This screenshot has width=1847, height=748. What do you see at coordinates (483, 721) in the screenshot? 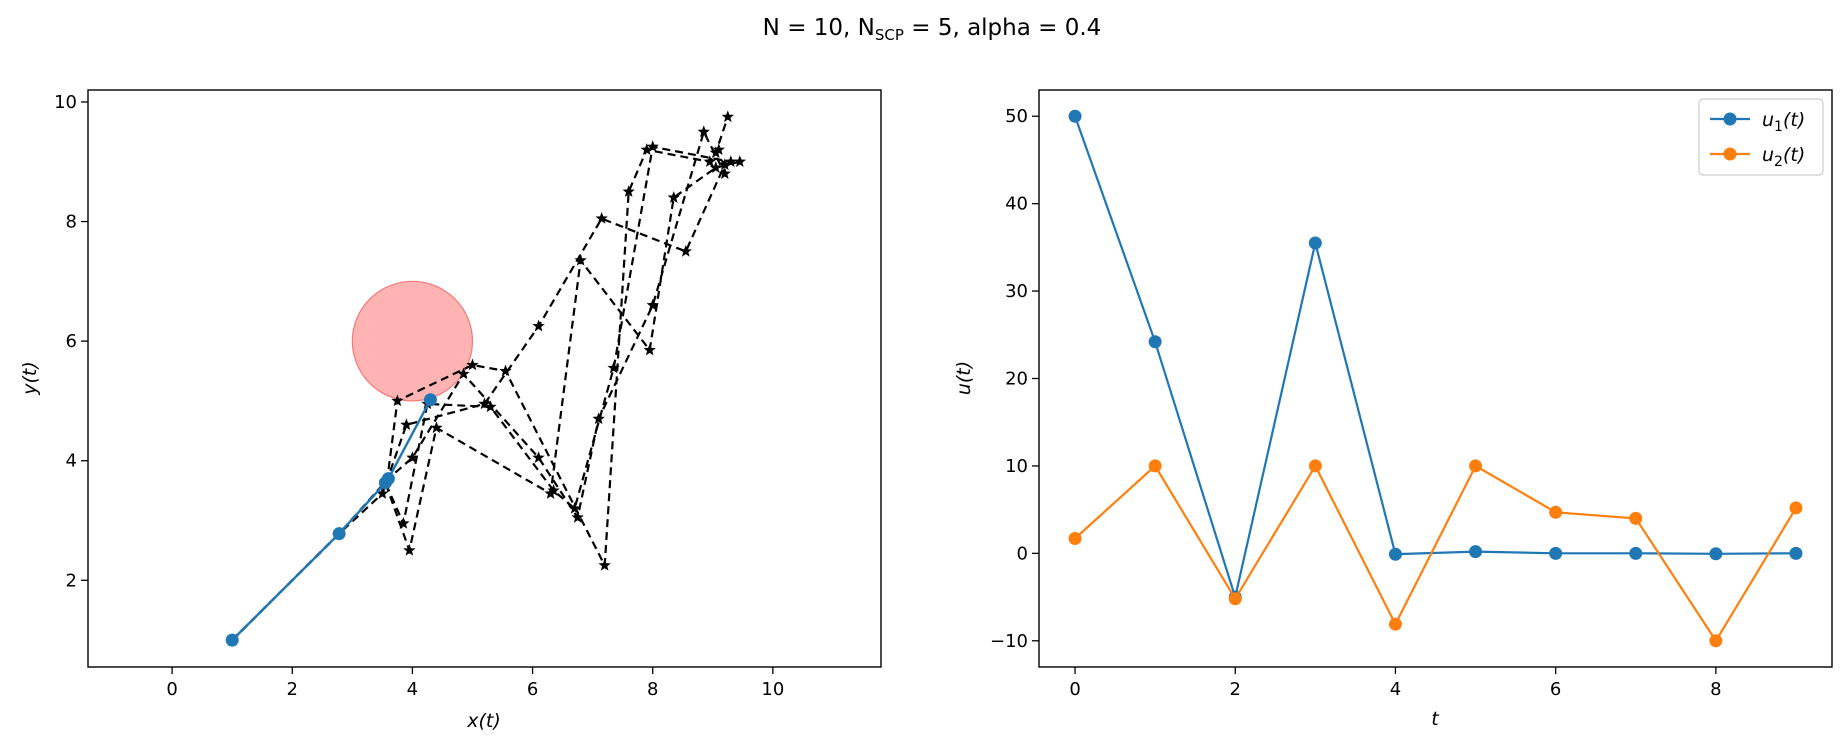
I see `trajectory-plot-xlabel: x(t)` at bounding box center [483, 721].